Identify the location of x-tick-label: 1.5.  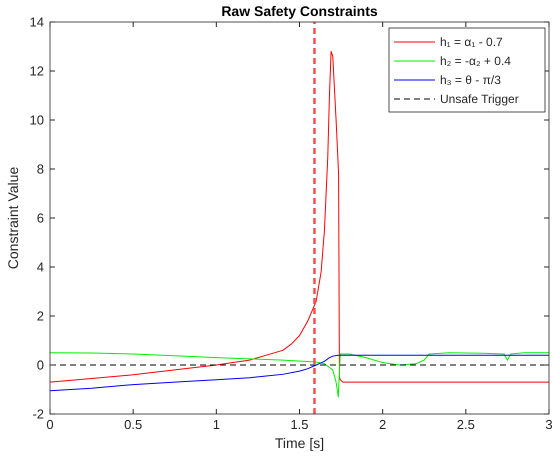
(299, 424).